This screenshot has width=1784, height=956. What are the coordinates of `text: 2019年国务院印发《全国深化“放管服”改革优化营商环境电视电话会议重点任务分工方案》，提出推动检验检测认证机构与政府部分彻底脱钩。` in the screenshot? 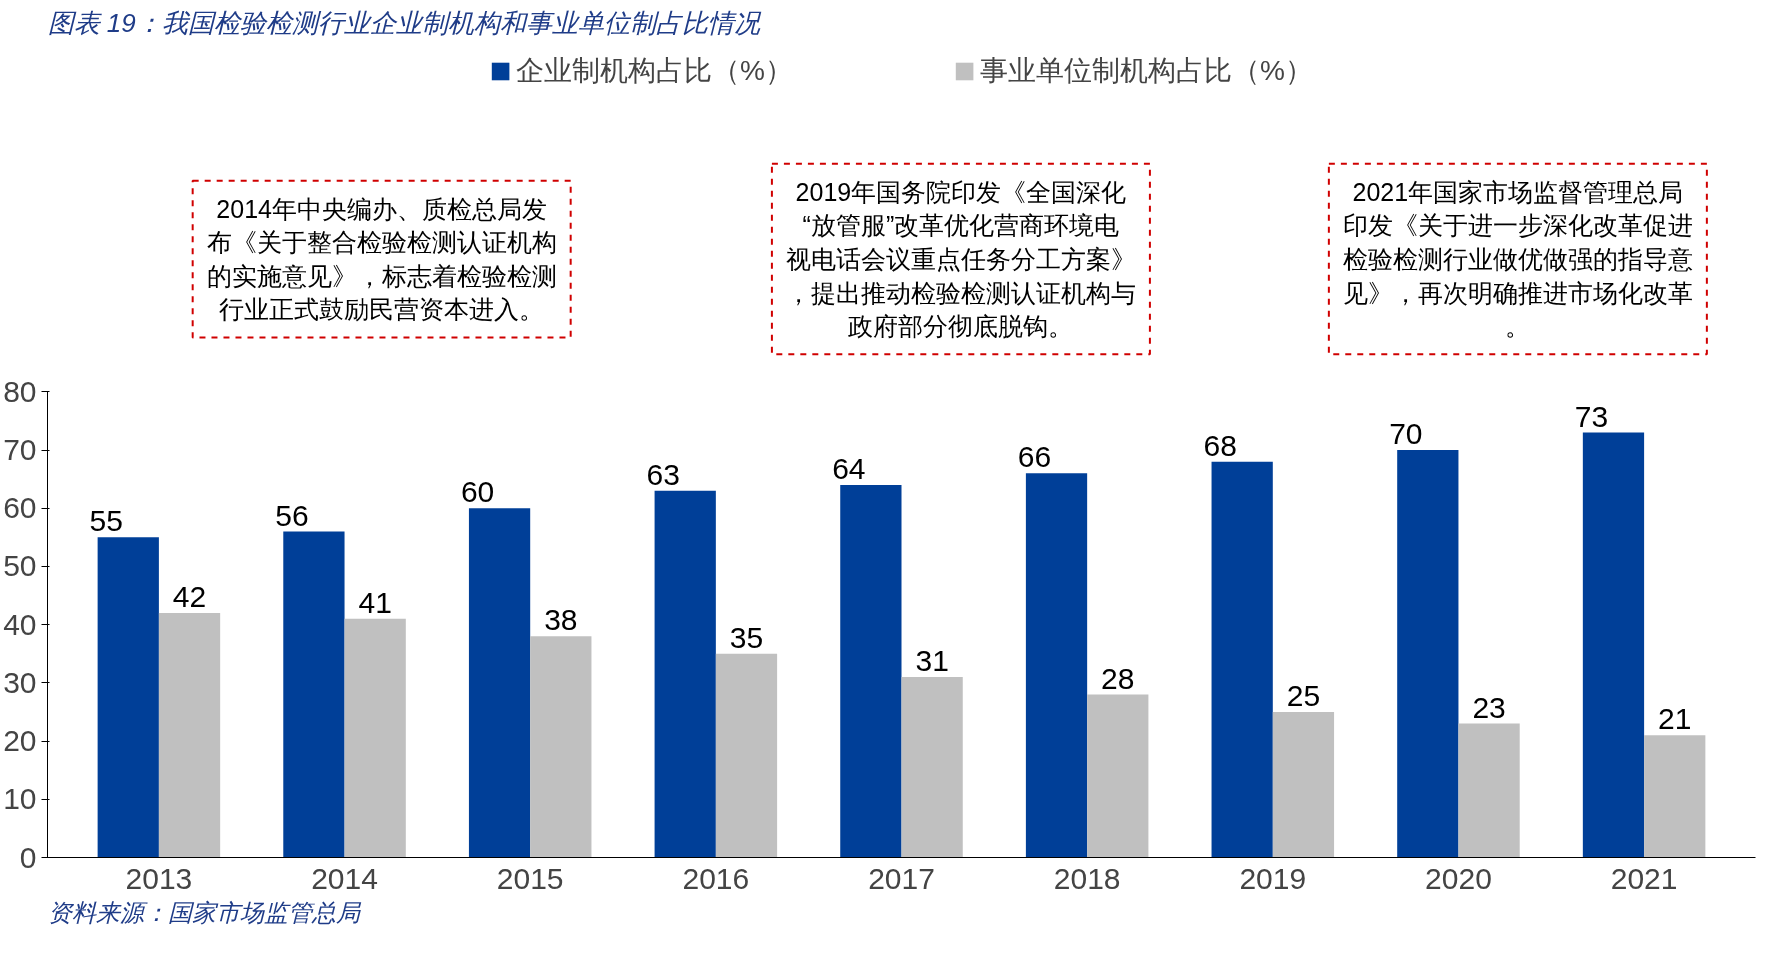 It's located at (960, 259).